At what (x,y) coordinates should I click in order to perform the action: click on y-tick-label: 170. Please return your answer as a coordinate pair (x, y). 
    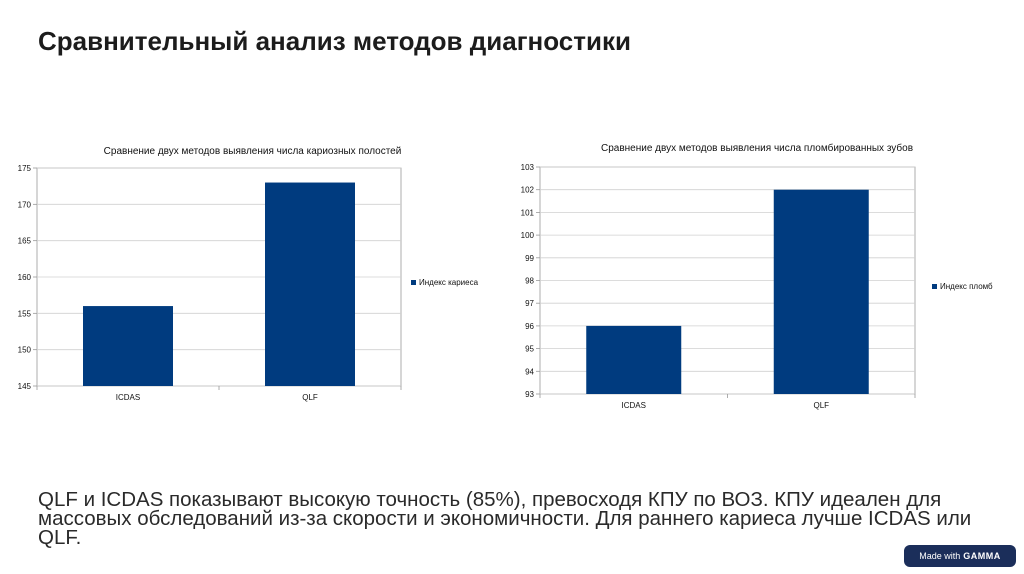
    Looking at the image, I should click on (25, 204).